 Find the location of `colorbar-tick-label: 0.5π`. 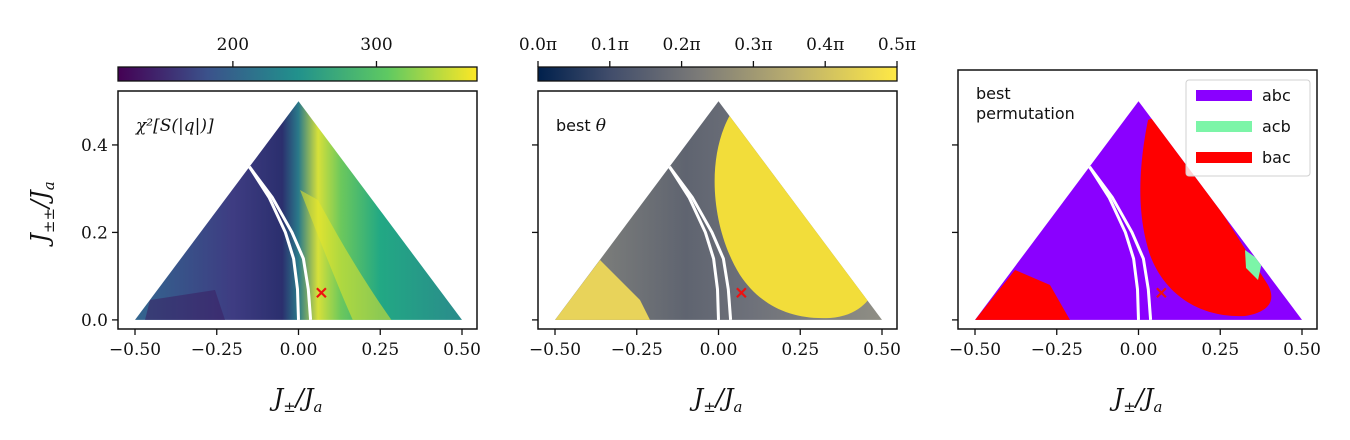

colorbar-tick-label: 0.5π is located at coordinates (897, 45).